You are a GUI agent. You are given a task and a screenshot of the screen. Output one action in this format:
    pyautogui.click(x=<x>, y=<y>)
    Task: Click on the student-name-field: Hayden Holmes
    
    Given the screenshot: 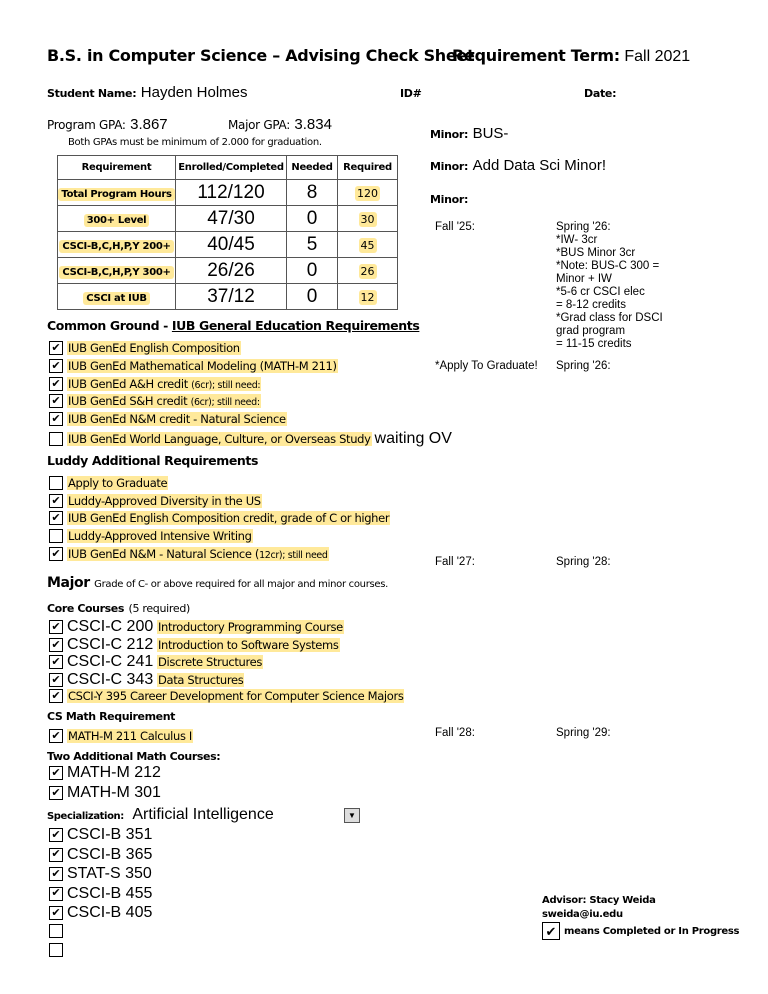 What is the action you would take?
    pyautogui.click(x=194, y=92)
    